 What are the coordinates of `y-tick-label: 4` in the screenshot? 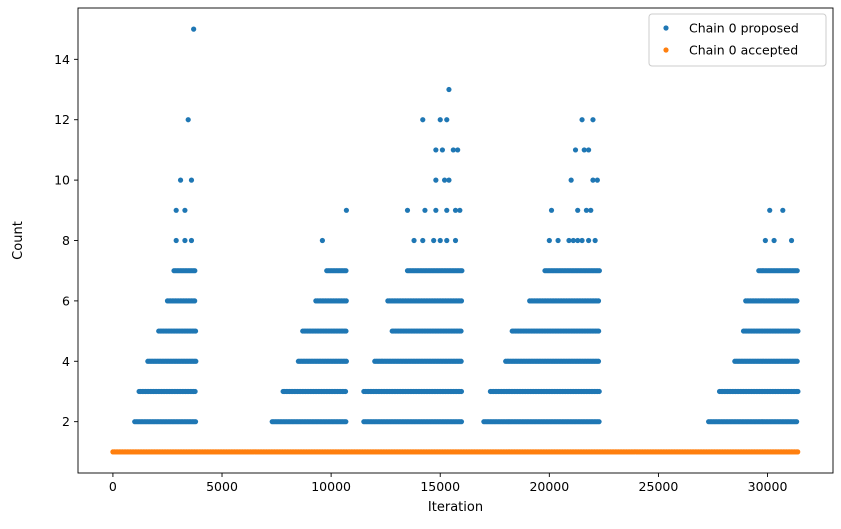 It's located at (66, 361).